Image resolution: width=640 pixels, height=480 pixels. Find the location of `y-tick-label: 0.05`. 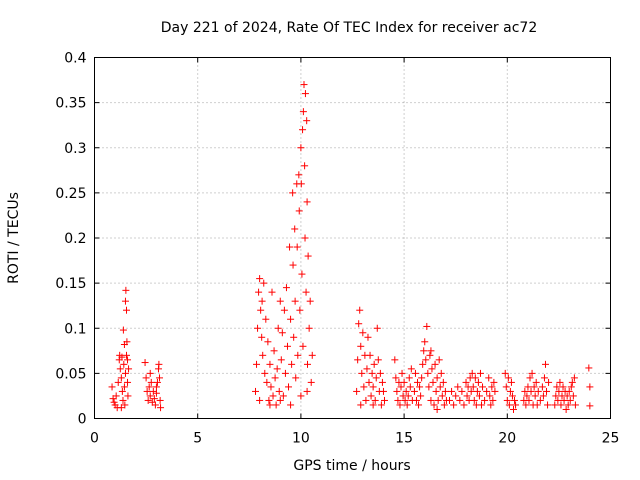

y-tick-label: 0.05 is located at coordinates (70, 374).